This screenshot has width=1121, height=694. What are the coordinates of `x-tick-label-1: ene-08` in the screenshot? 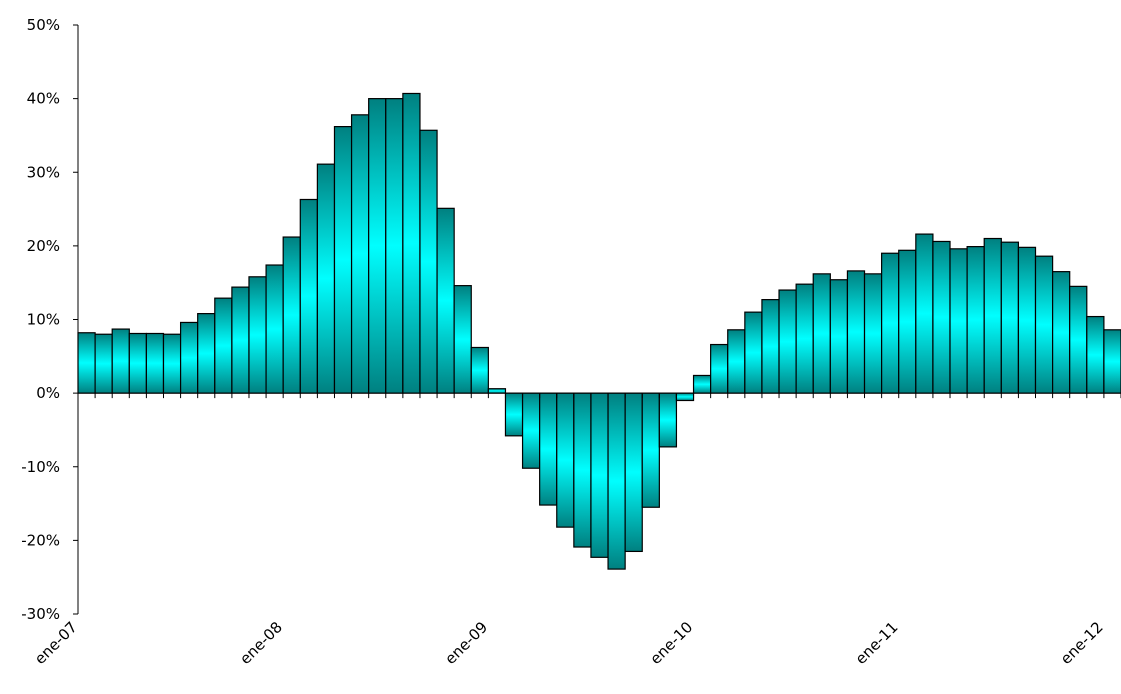 It's located at (261, 643).